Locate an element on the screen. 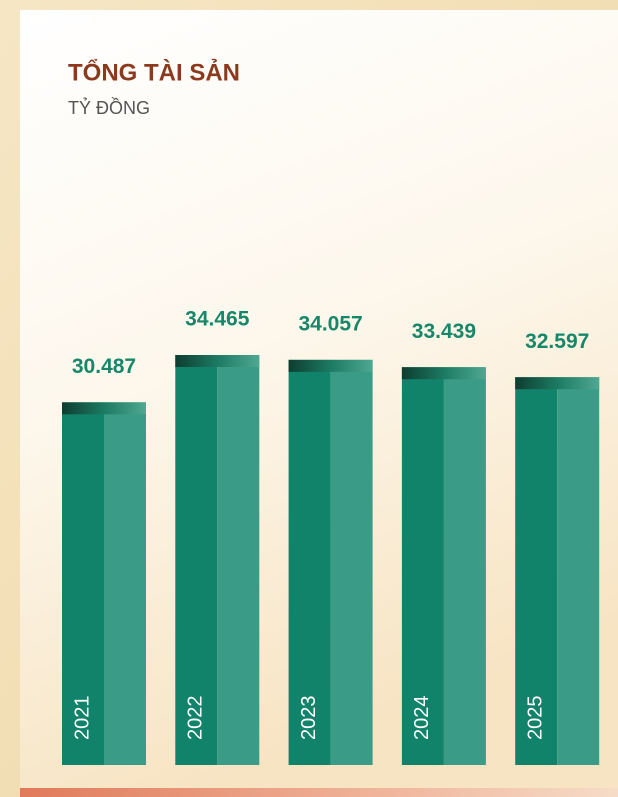 The height and width of the screenshot is (797, 618). chart-subtitle: TỶ ĐỒNG is located at coordinates (109, 107).